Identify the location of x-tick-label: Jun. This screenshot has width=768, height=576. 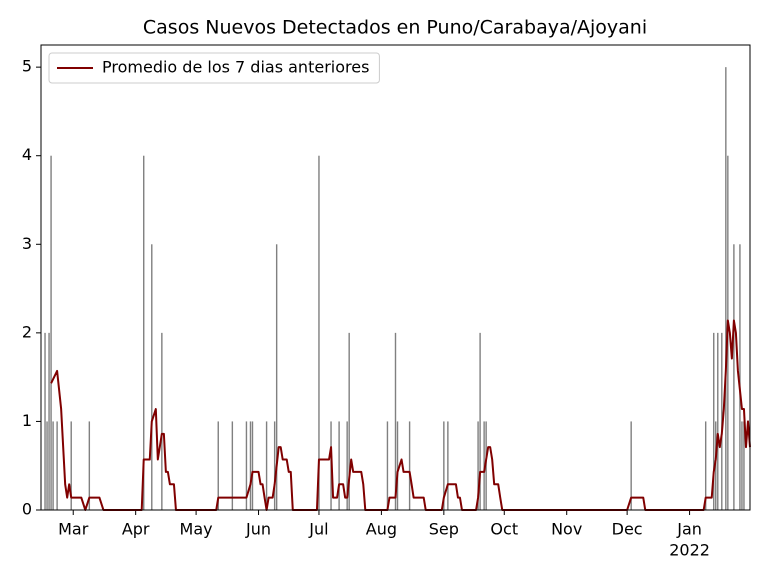
(258, 529).